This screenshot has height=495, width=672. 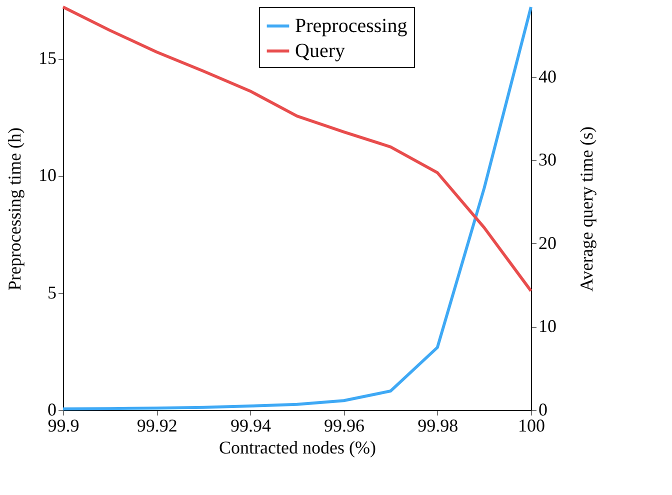 What do you see at coordinates (351, 26) in the screenshot?
I see `legend-label: Preprocessing` at bounding box center [351, 26].